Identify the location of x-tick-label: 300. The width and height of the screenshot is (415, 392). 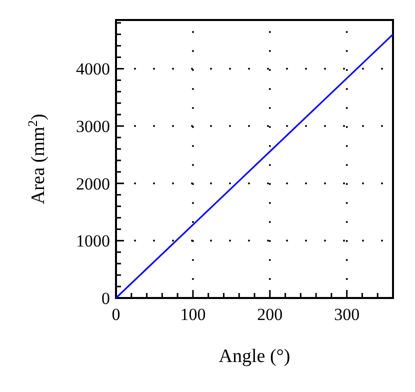
(347, 314).